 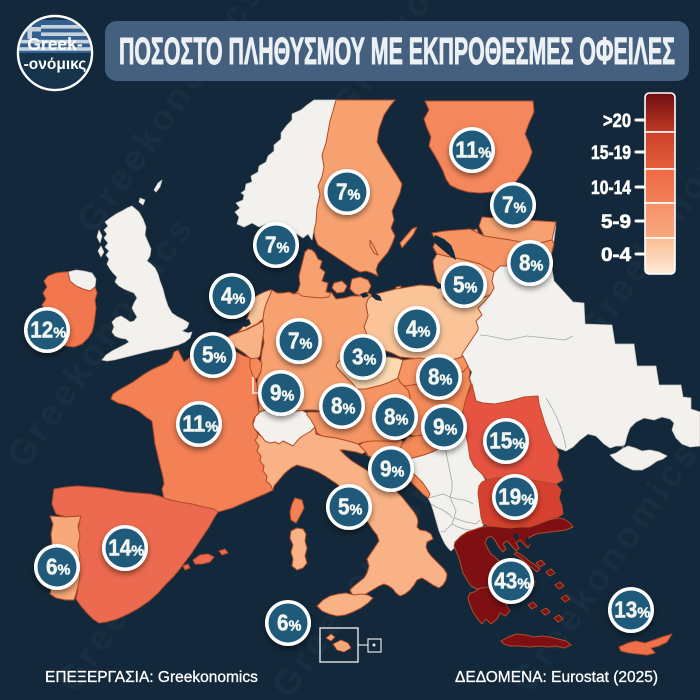 What do you see at coordinates (126, 548) in the screenshot?
I see `svg-text: 14%` at bounding box center [126, 548].